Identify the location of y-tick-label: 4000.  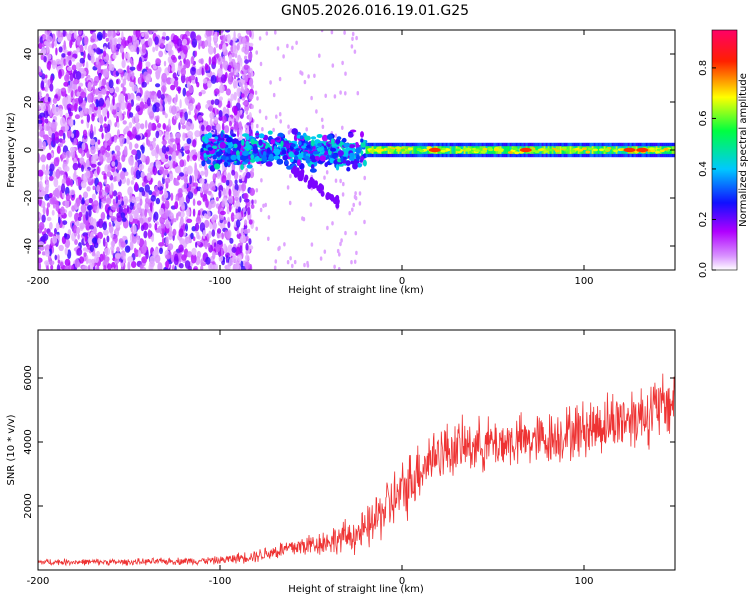
(28, 441).